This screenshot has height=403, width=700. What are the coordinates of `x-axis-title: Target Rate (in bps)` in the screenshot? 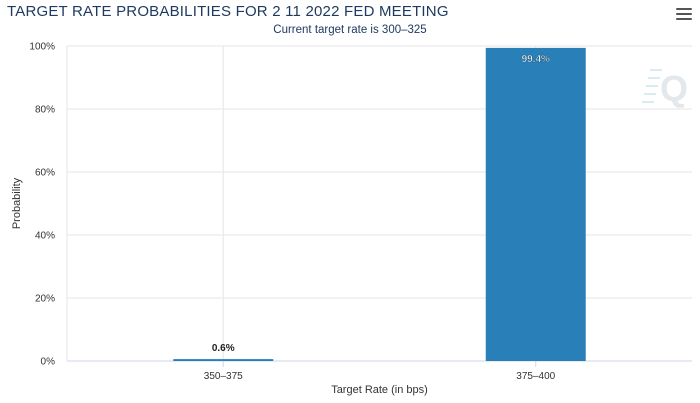 It's located at (379, 390).